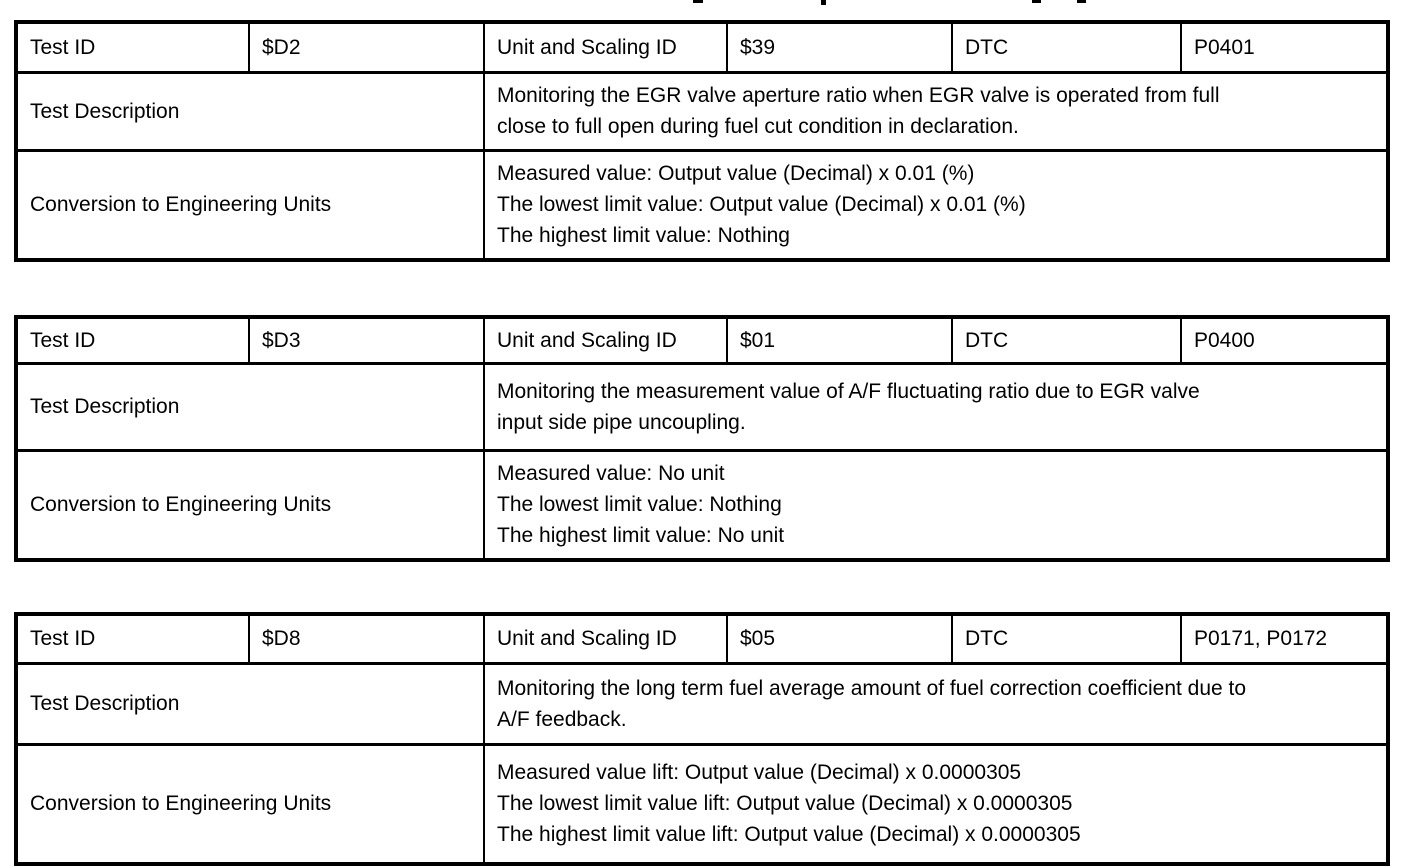 The width and height of the screenshot is (1408, 868). What do you see at coordinates (1284, 638) in the screenshot?
I see `dtc-value: P0171, P0172` at bounding box center [1284, 638].